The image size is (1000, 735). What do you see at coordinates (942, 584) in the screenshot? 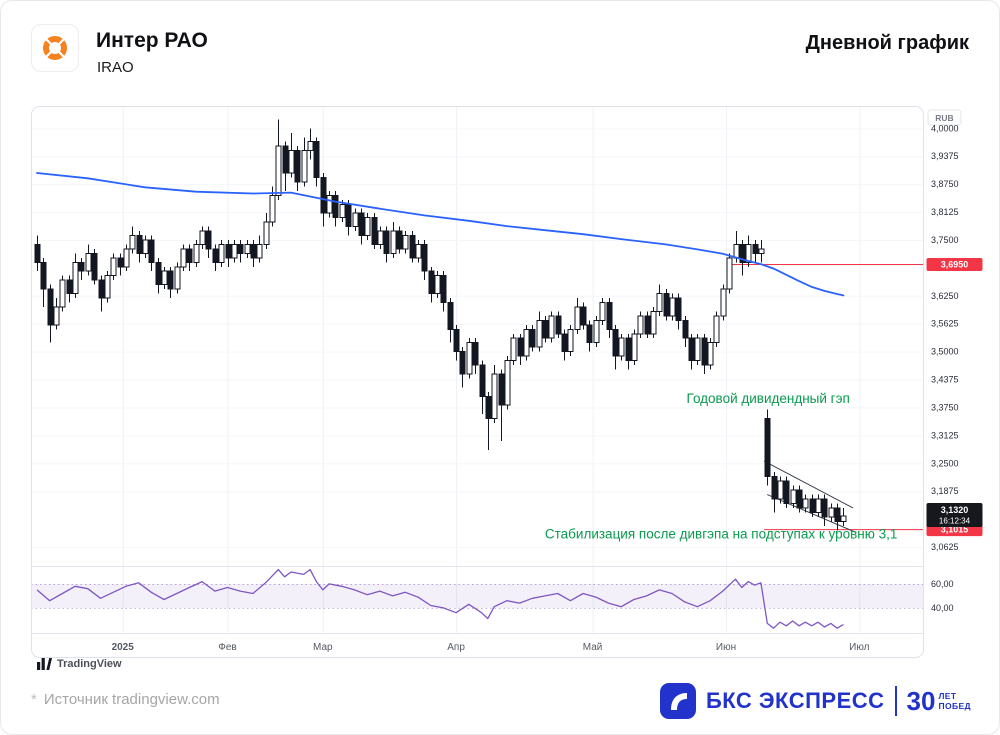
I see `indicator-axis-label: 60,00` at bounding box center [942, 584].